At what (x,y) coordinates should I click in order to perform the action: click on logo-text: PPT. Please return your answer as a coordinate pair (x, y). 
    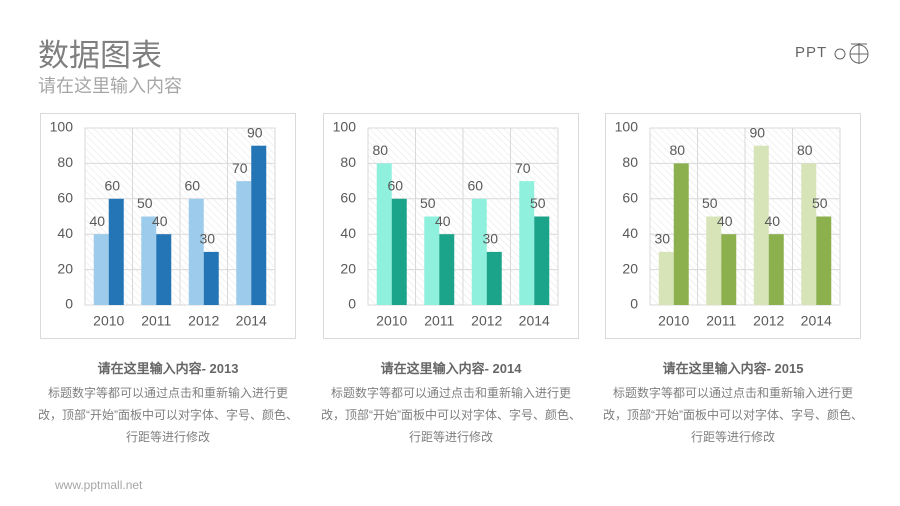
    Looking at the image, I should click on (811, 52).